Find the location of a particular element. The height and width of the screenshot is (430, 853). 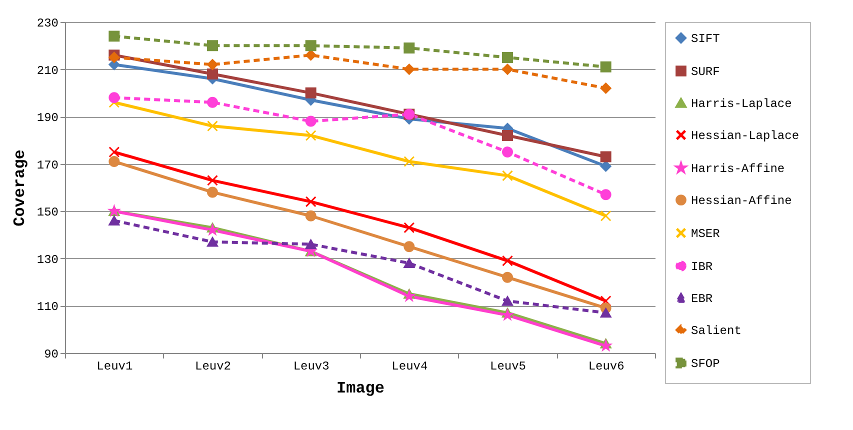

x-tick-label: Leuv5 is located at coordinates (508, 367).